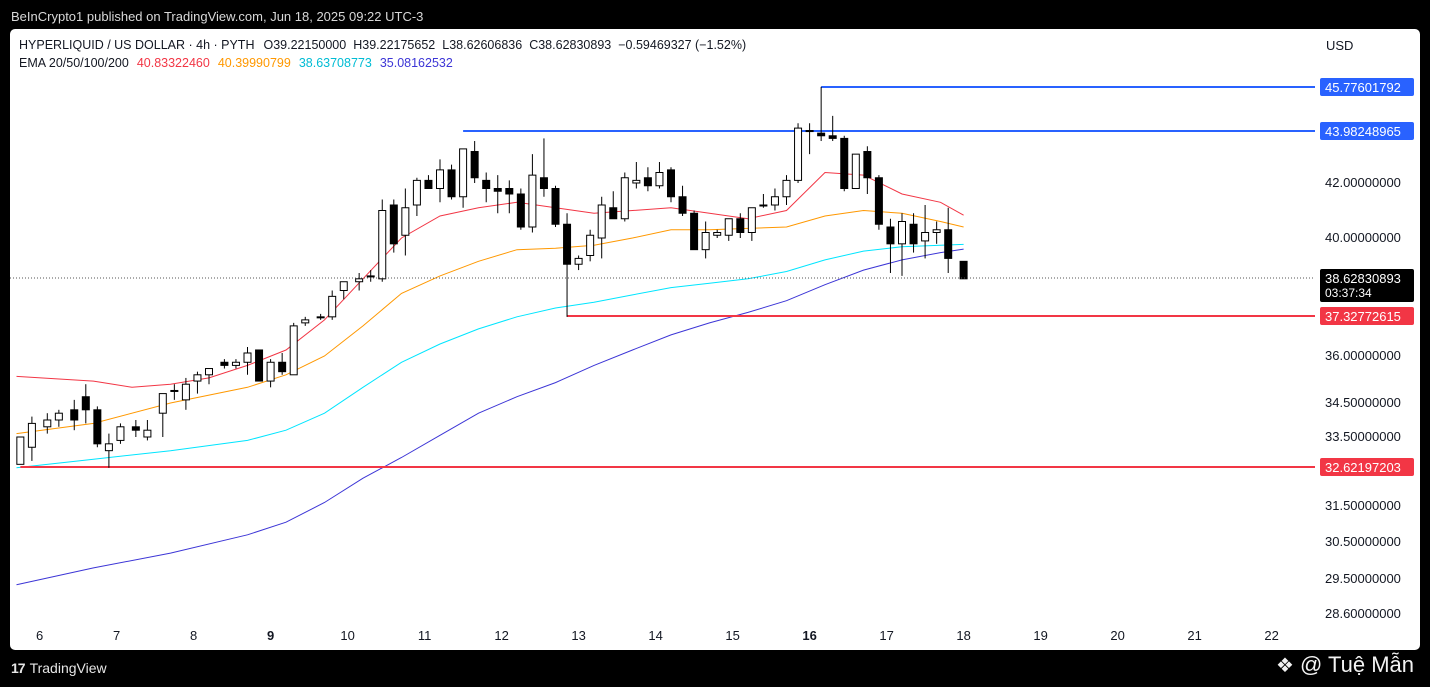 This screenshot has width=1430, height=687. I want to click on currency-button: USD, so click(1339, 45).